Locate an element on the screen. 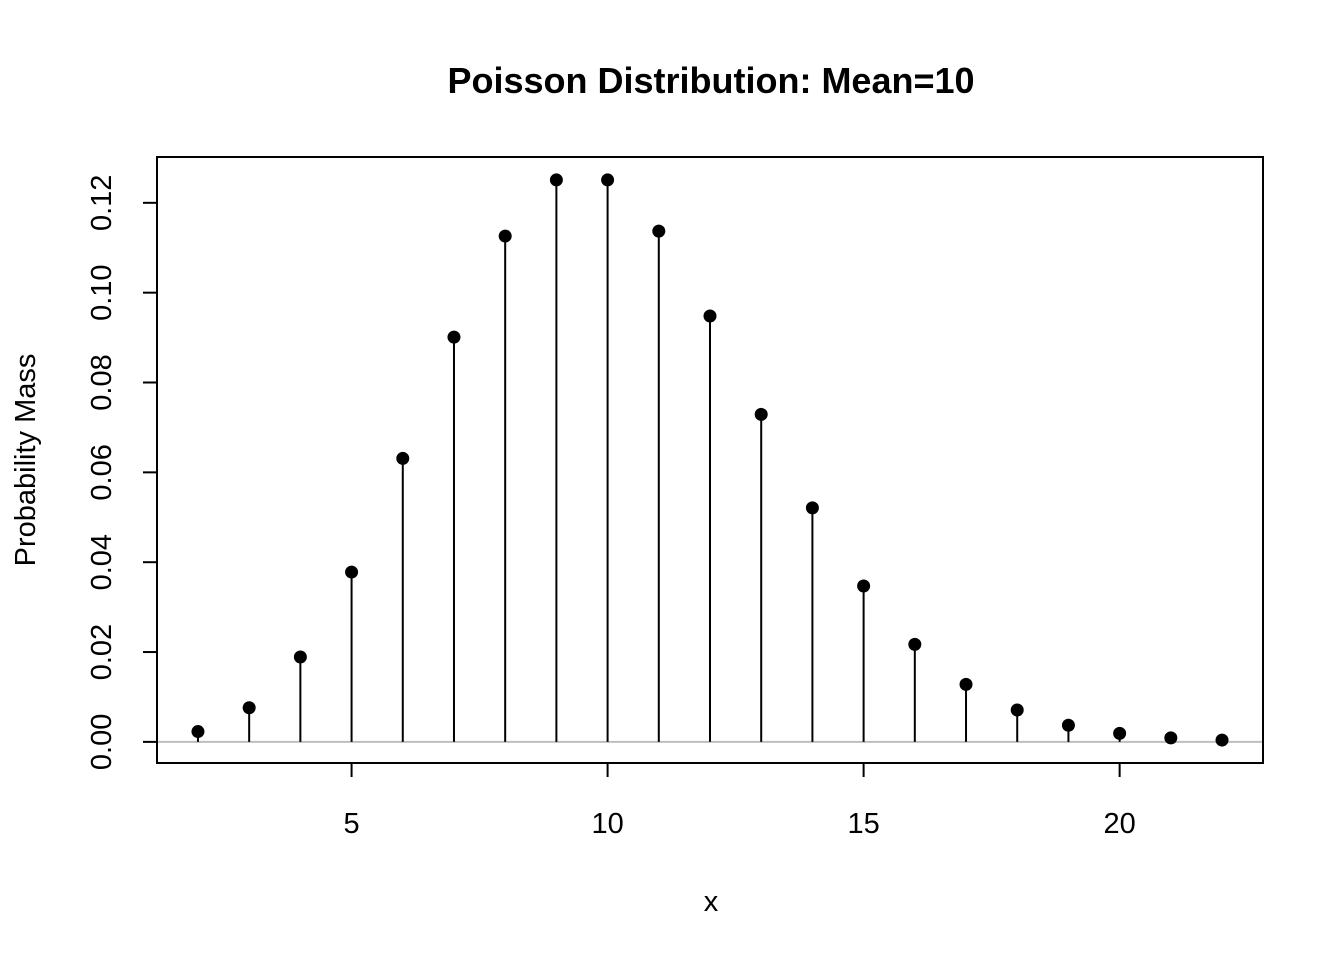  chart-title: Poisson Distribution: Mean=10 is located at coordinates (710, 80).